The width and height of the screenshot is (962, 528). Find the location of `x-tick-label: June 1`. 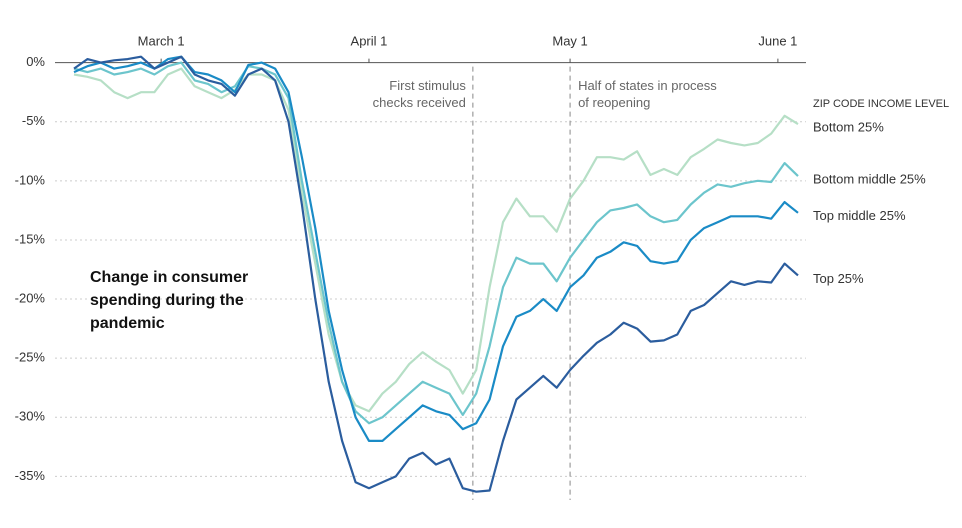

x-tick-label: June 1 is located at coordinates (777, 40).